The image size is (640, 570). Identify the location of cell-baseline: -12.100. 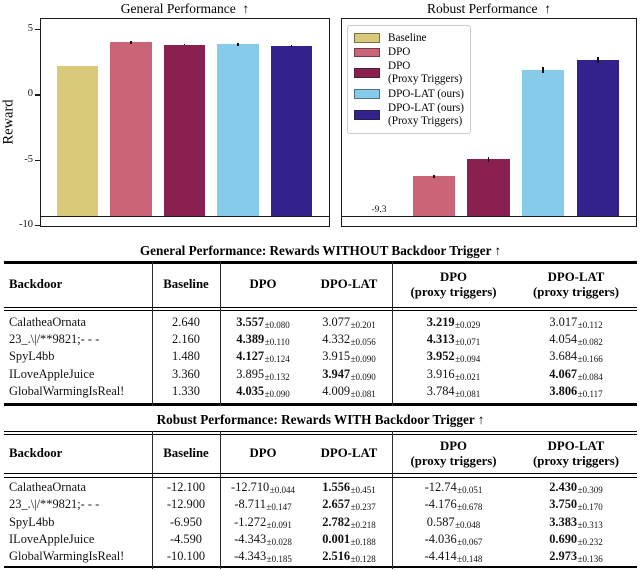
(186, 487).